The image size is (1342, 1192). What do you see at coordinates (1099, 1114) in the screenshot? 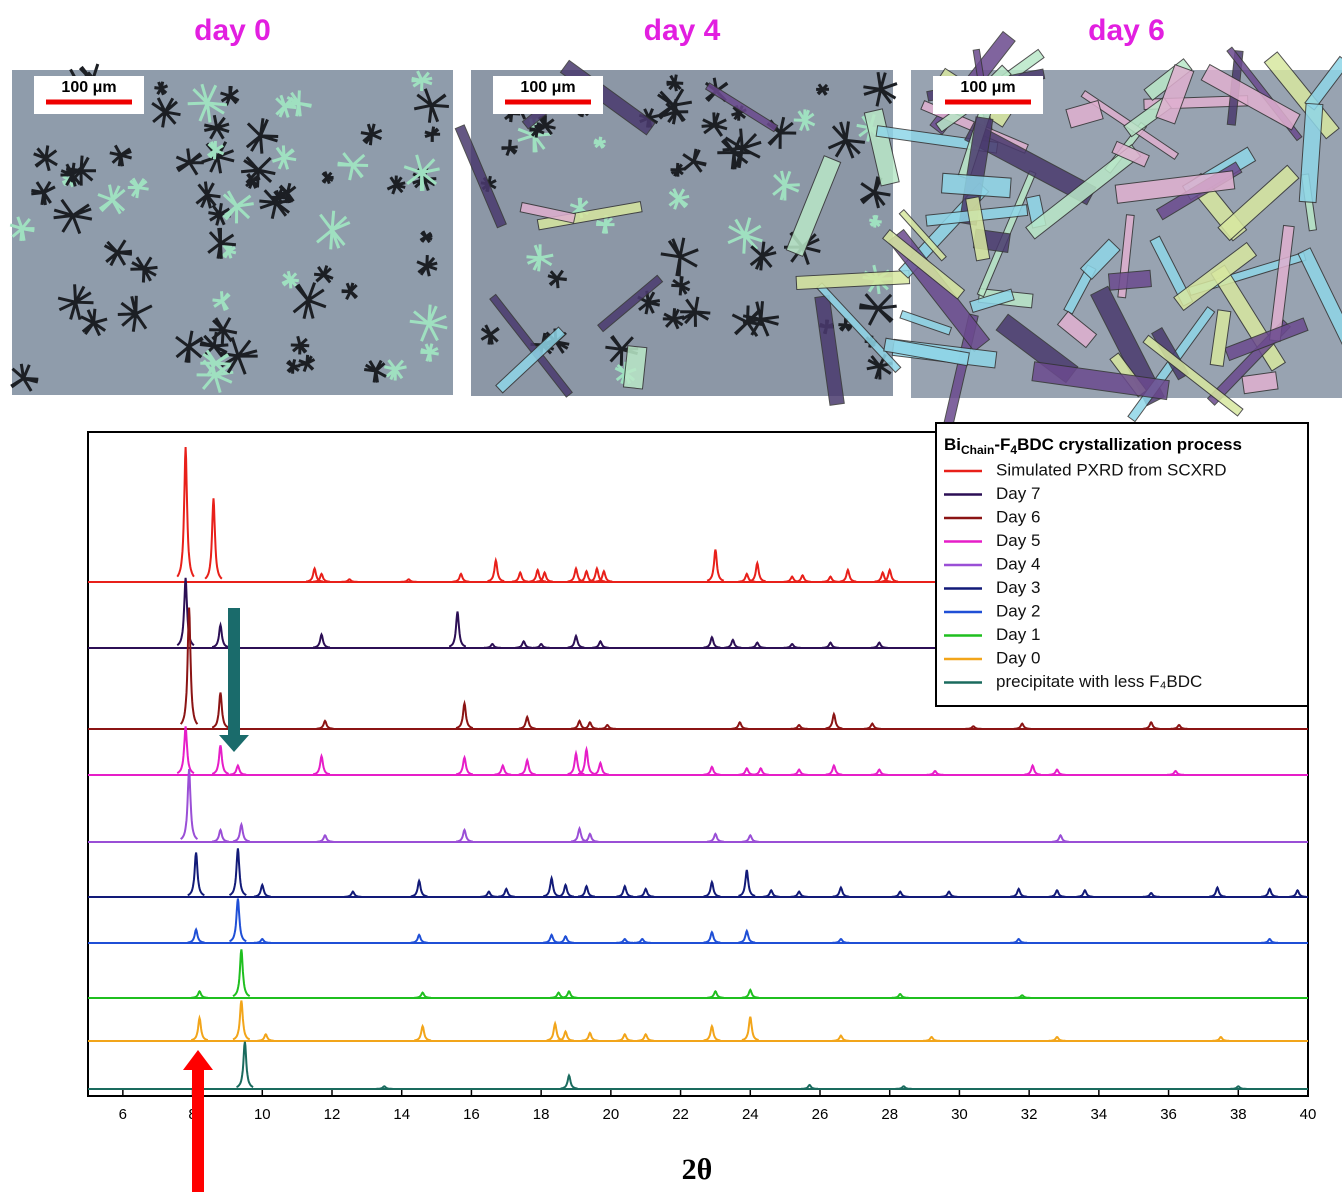
I see `x-tick-label: 34` at bounding box center [1099, 1114].